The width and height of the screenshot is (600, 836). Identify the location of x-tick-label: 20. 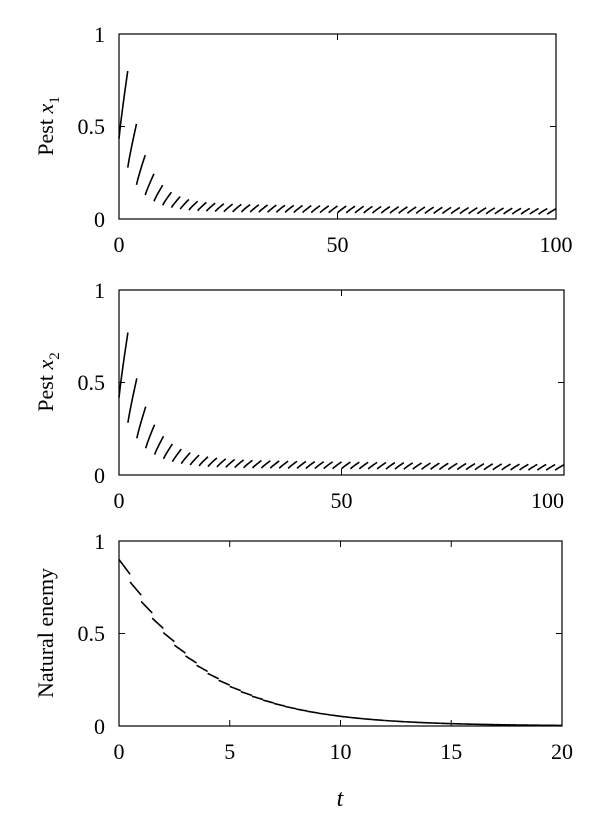
(562, 751).